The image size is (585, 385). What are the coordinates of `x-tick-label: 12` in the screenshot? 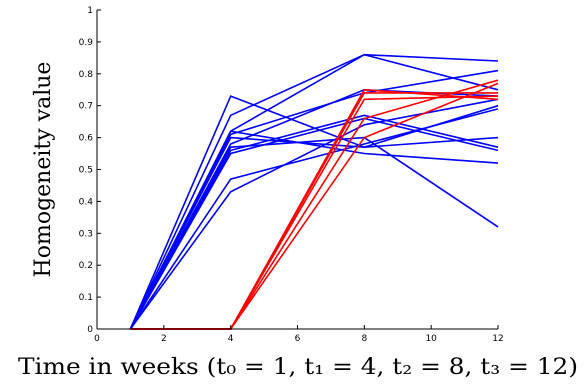 It's located at (497, 339).